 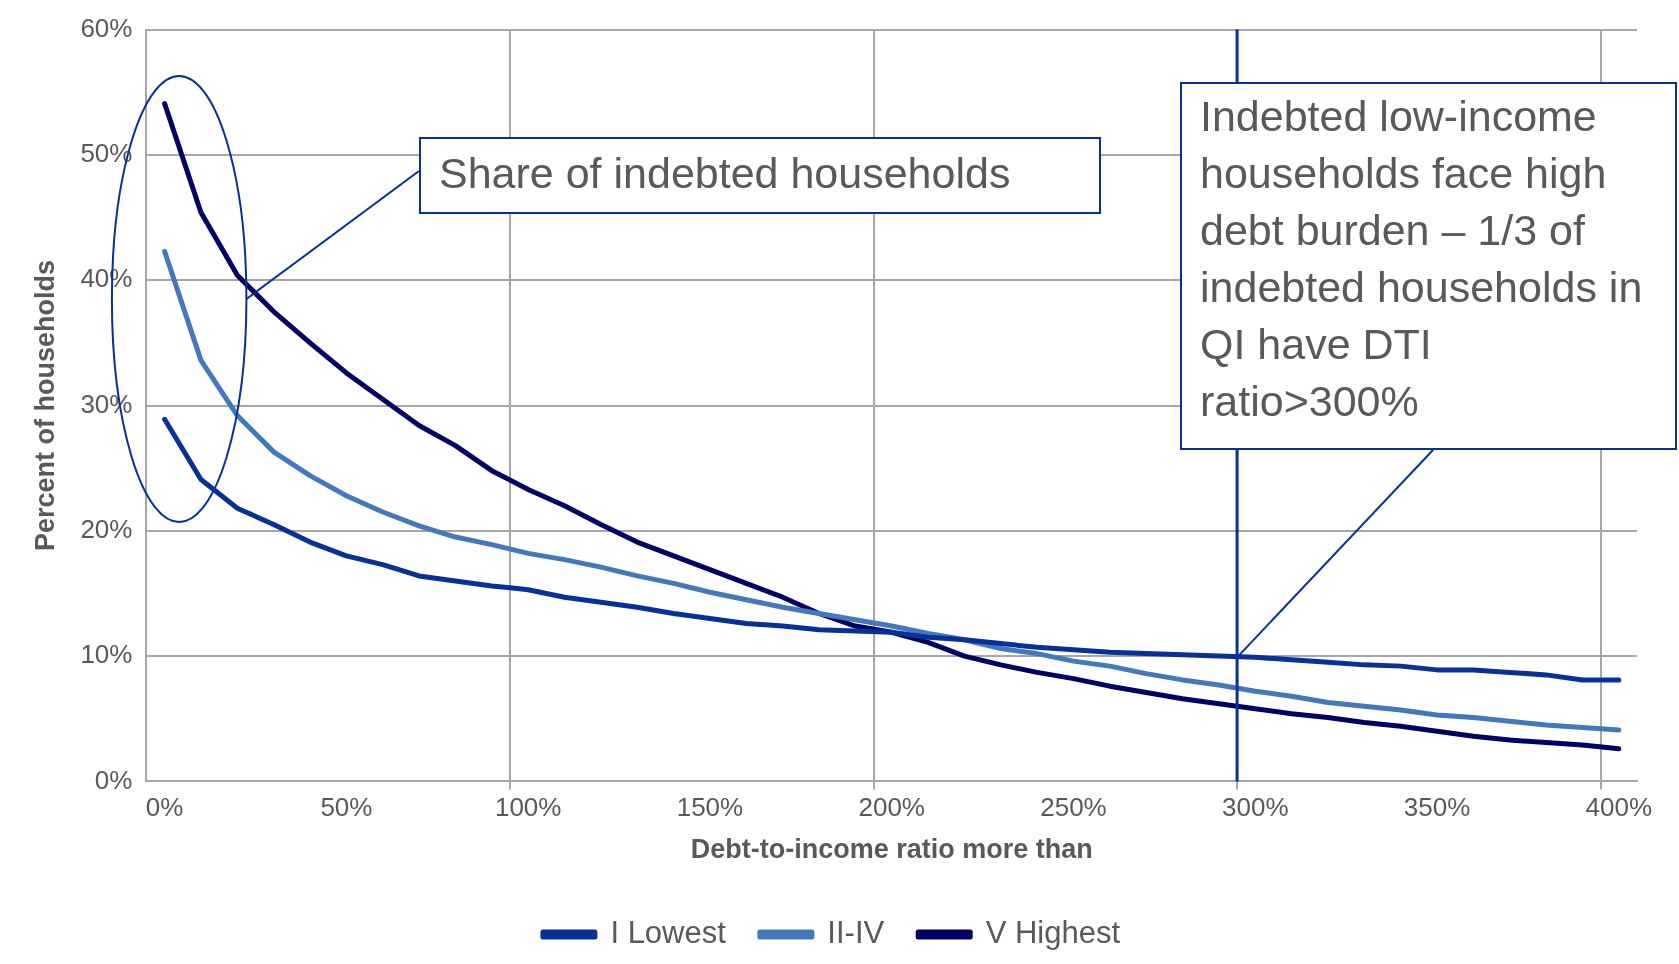 What do you see at coordinates (528, 807) in the screenshot?
I see `x-tick-label: 100%` at bounding box center [528, 807].